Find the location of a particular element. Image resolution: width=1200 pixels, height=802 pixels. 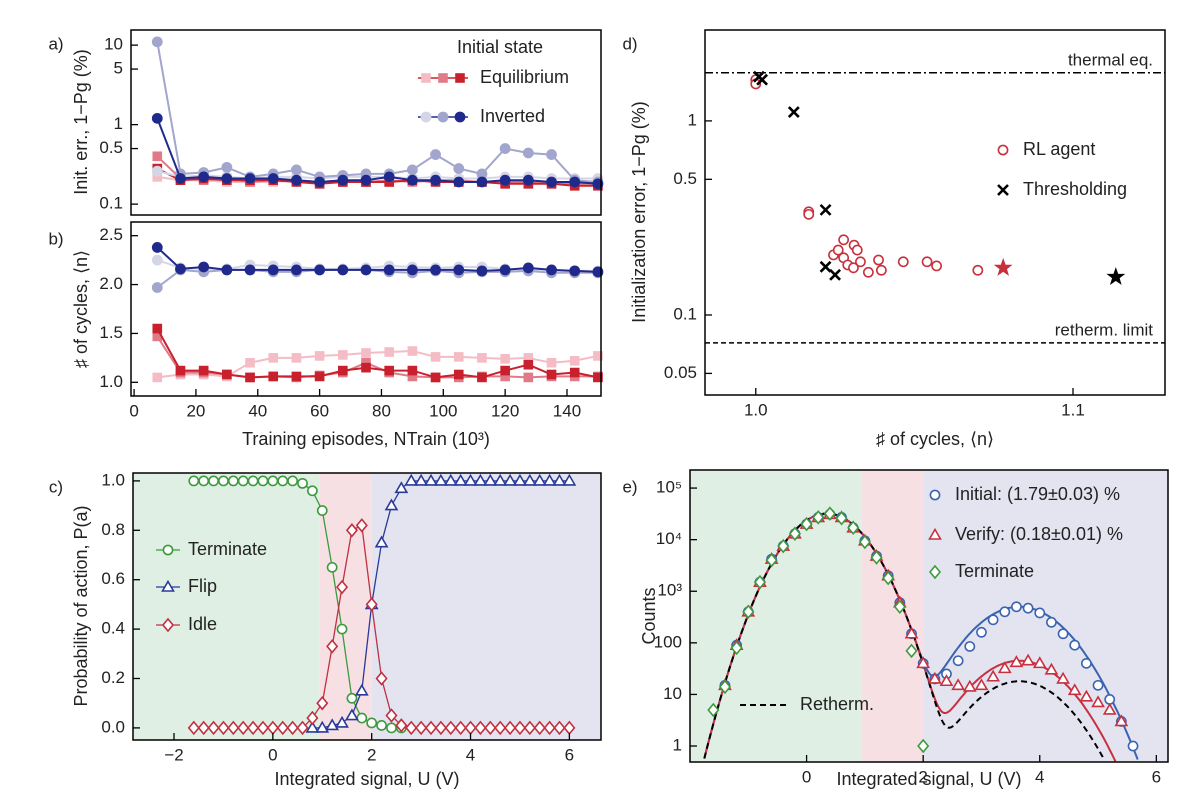

y-tick-label: 2.5 is located at coordinates (111, 234).